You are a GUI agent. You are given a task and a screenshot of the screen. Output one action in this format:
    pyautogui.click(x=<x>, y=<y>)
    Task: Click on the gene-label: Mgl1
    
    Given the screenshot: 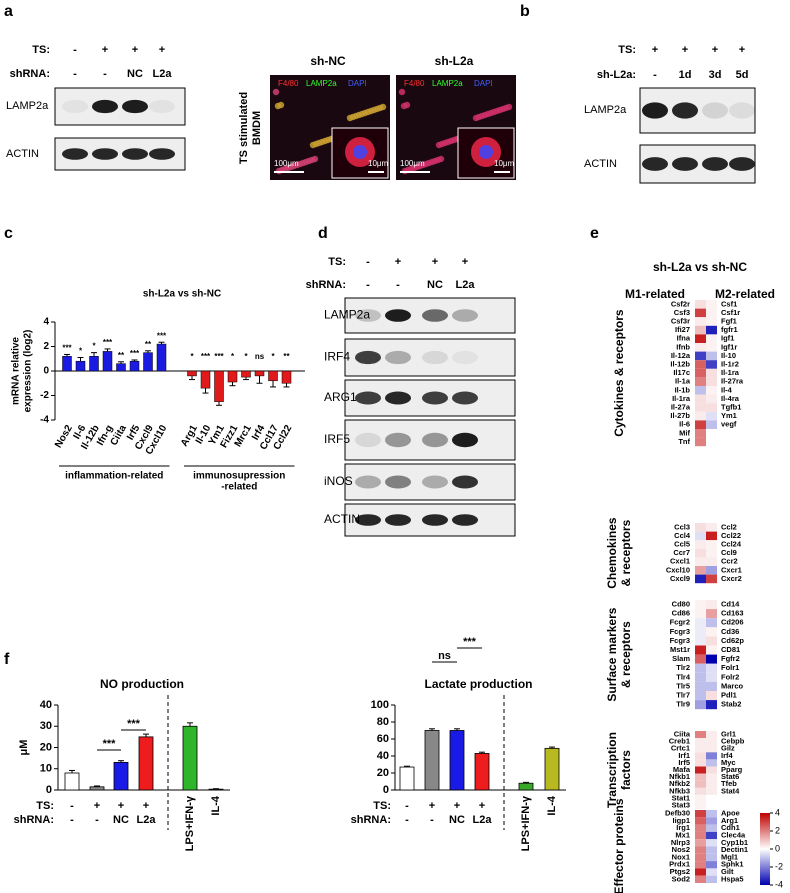 What is the action you would take?
    pyautogui.click(x=729, y=856)
    